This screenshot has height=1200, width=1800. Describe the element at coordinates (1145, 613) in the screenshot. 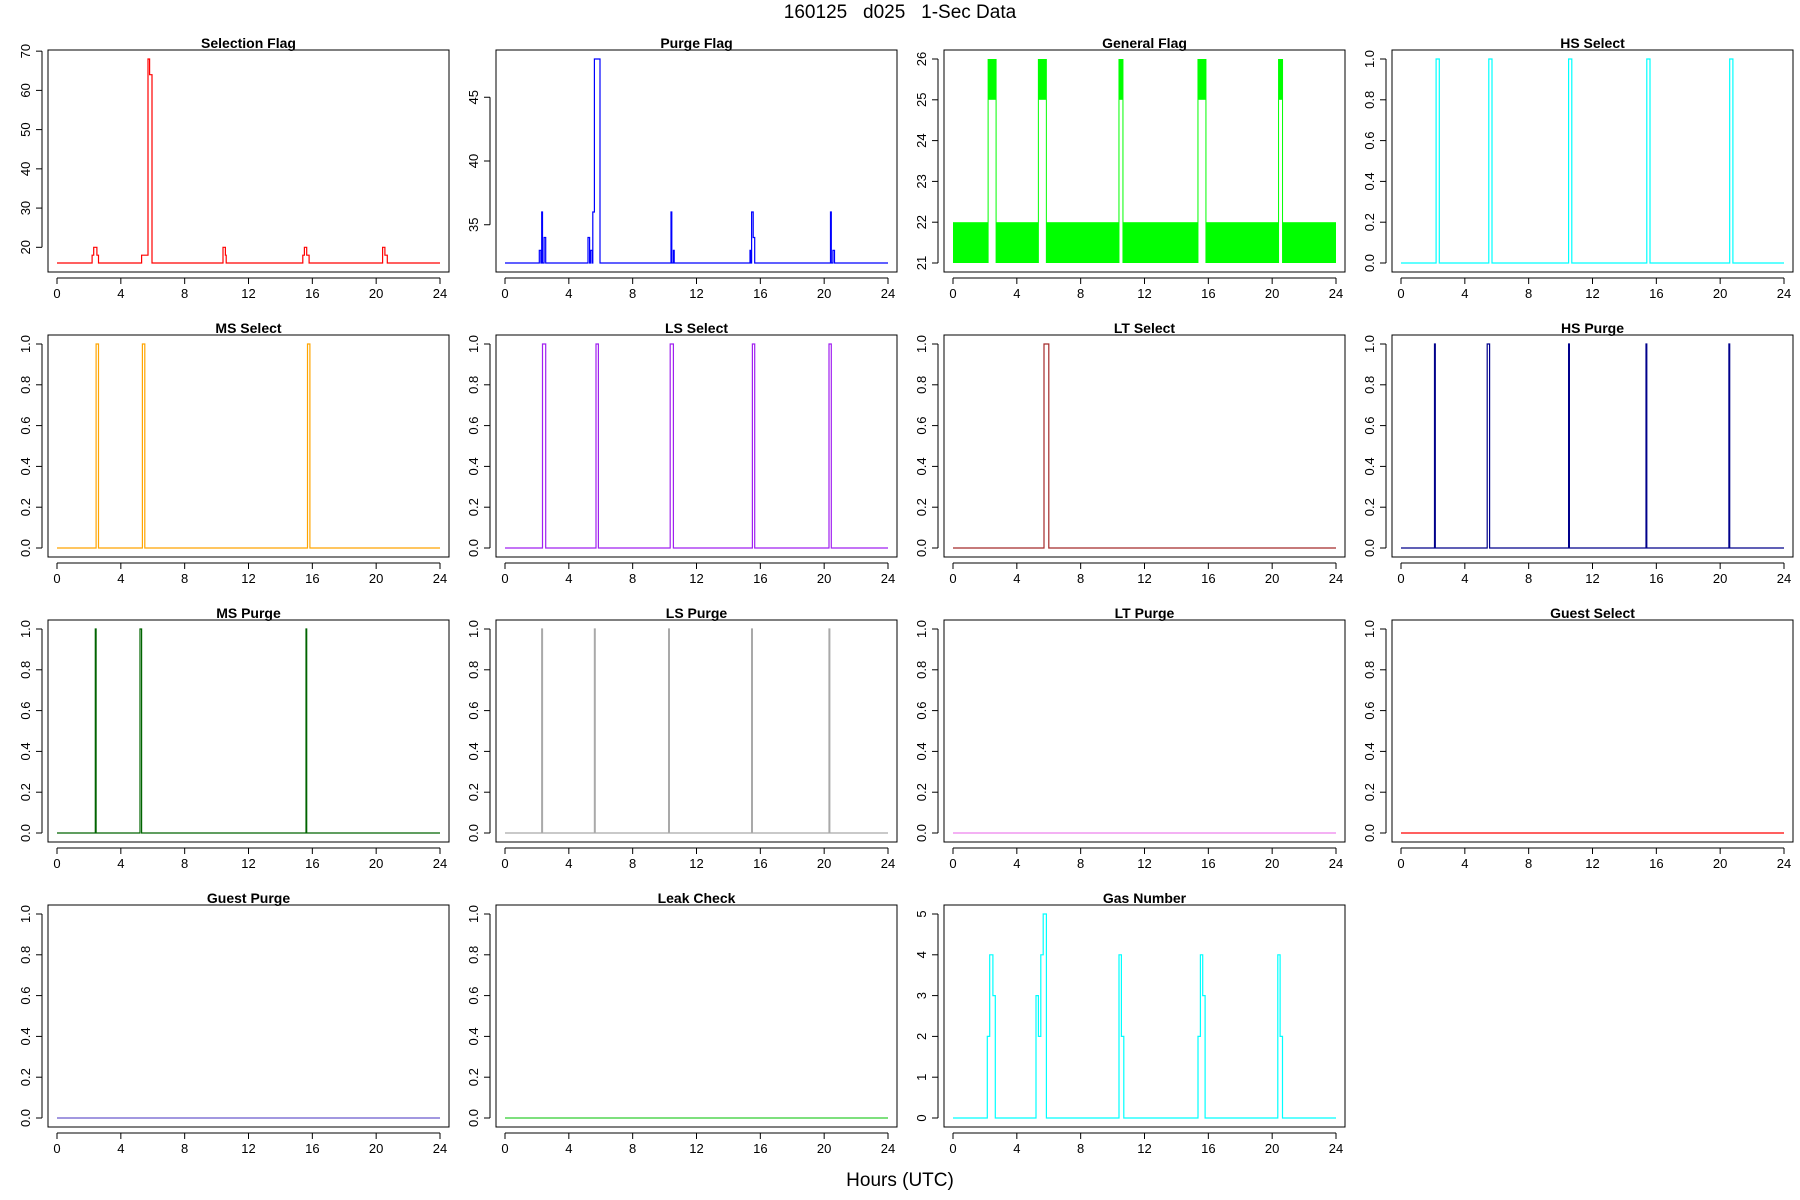

I see `panel-title: LT Purge` at that location.